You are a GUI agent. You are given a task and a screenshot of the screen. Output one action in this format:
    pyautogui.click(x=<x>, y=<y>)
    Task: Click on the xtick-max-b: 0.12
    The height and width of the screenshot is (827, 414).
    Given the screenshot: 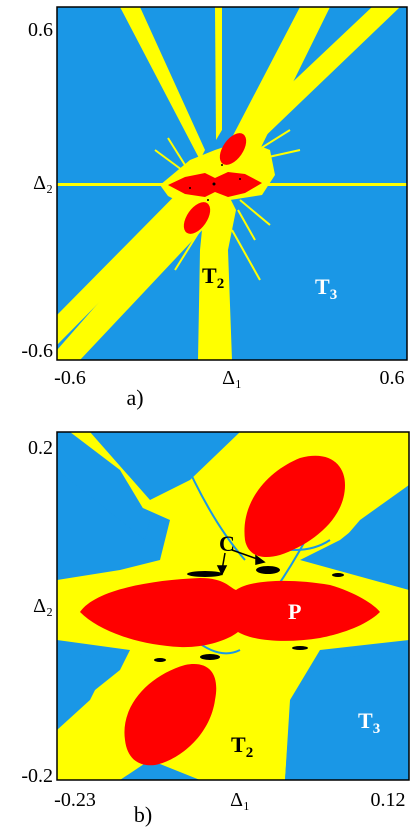 What is the action you would take?
    pyautogui.click(x=388, y=800)
    